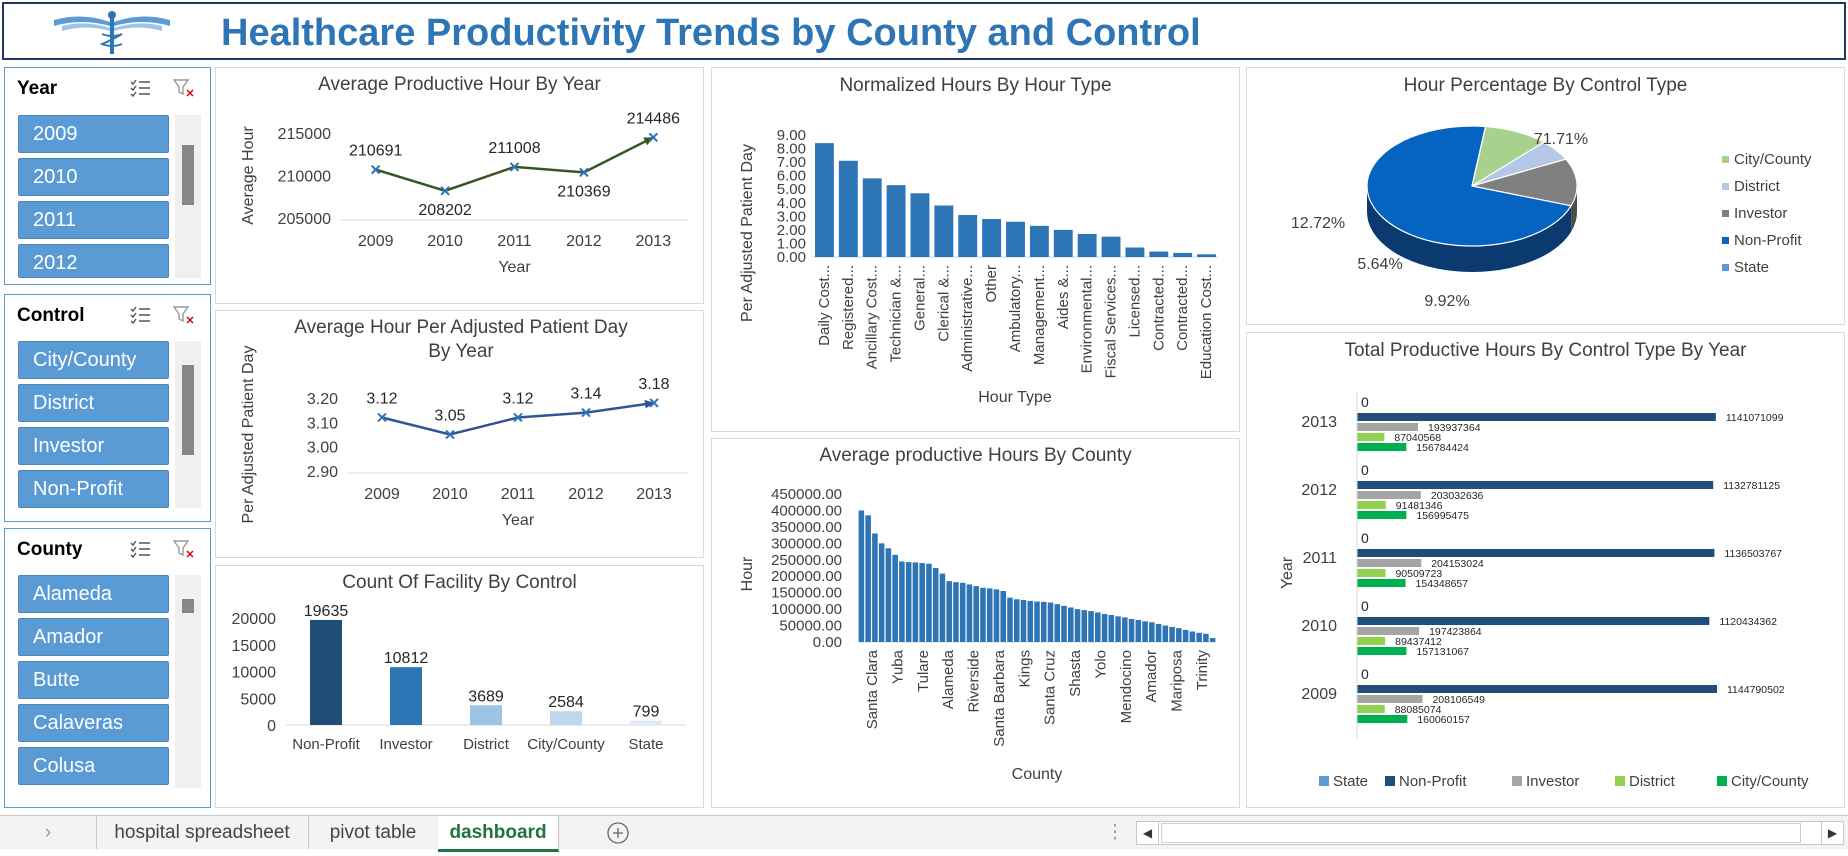  What do you see at coordinates (1832, 833) in the screenshot?
I see `scroll-right-arrow-icon: ▶` at bounding box center [1832, 833].